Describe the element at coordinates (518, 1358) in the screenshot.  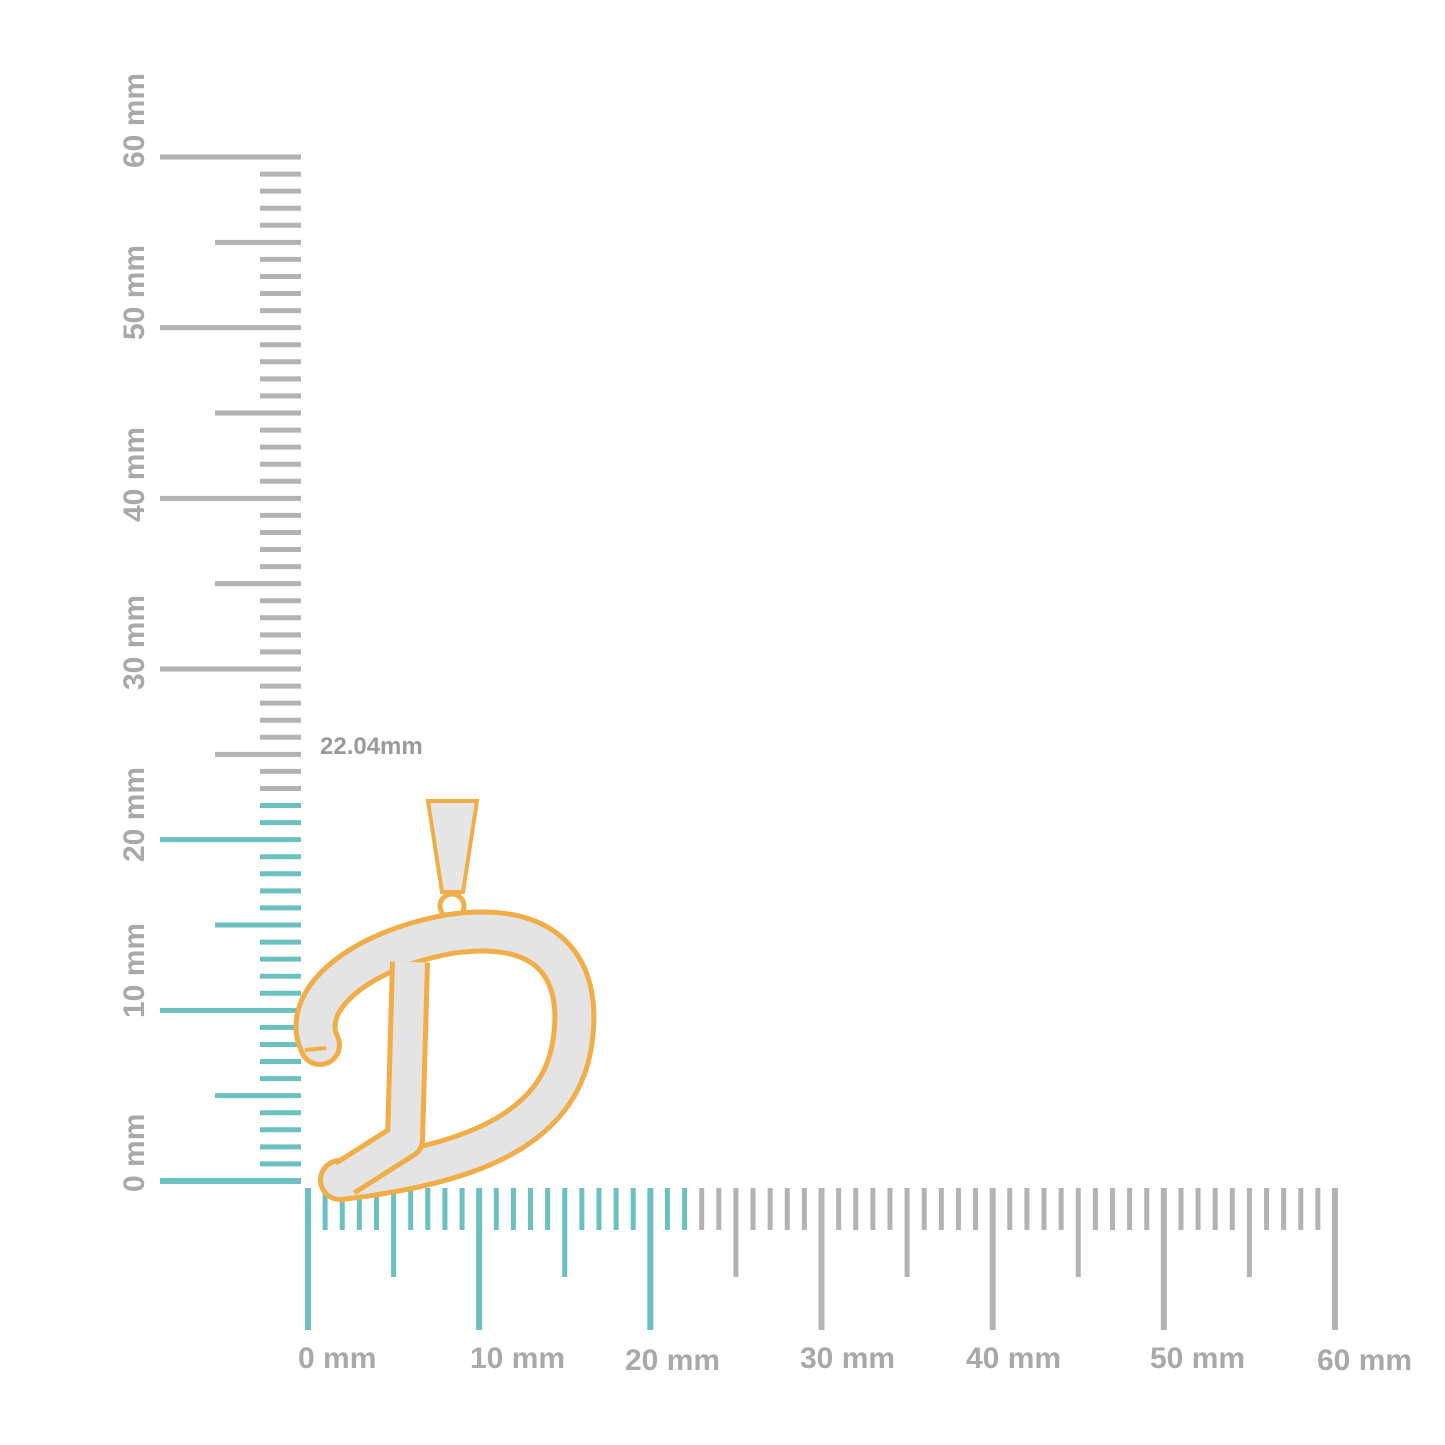
I see `h-label-10: 10 mm` at that location.